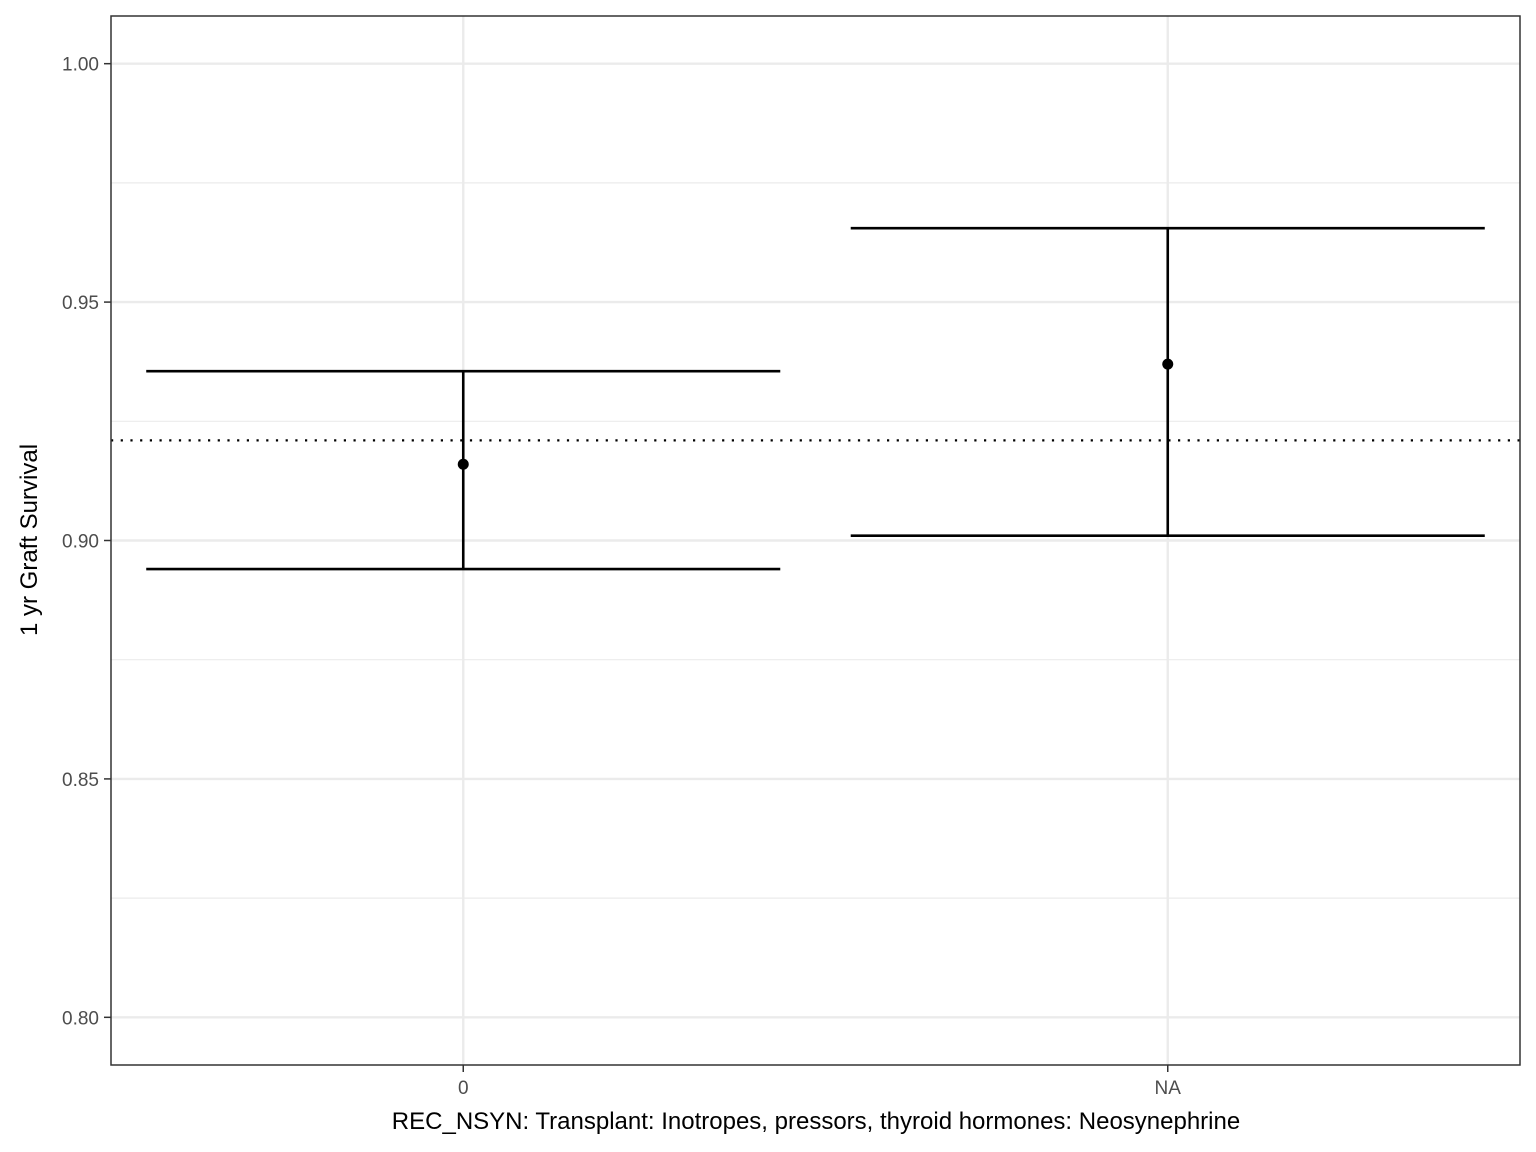 This screenshot has width=1536, height=1152. Describe the element at coordinates (463, 1088) in the screenshot. I see `x-tick-label: 0` at that location.